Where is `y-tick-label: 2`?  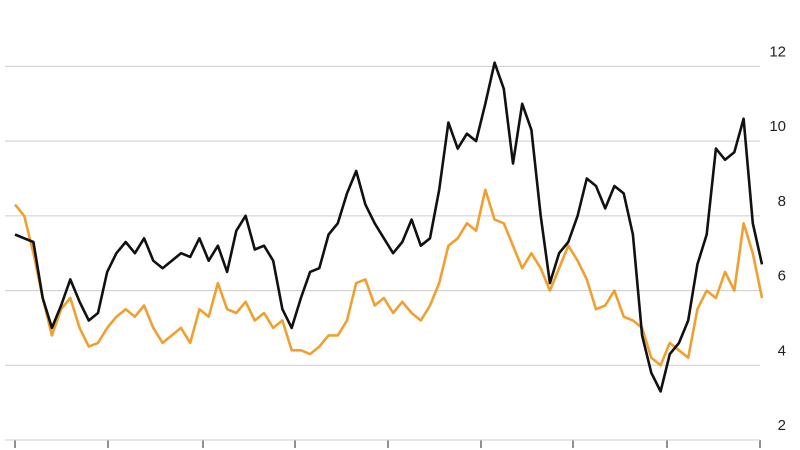 y-tick-label: 2 is located at coordinates (782, 425).